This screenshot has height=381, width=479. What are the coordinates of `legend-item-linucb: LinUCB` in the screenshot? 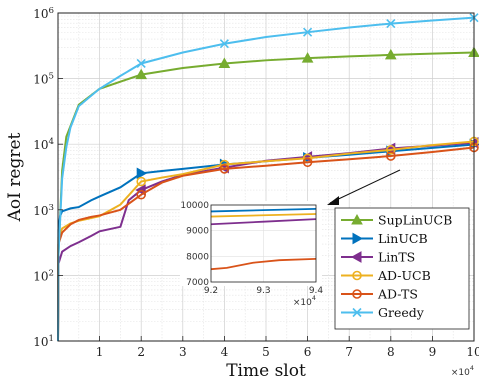 It's located at (384, 238).